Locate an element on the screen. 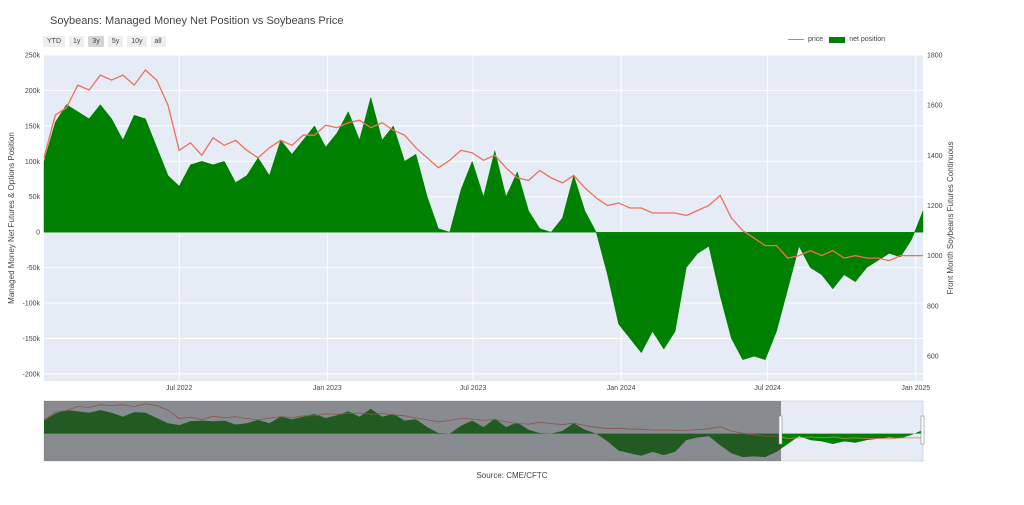 This screenshot has height=505, width=1024. range-button-10y: 10y is located at coordinates (137, 41).